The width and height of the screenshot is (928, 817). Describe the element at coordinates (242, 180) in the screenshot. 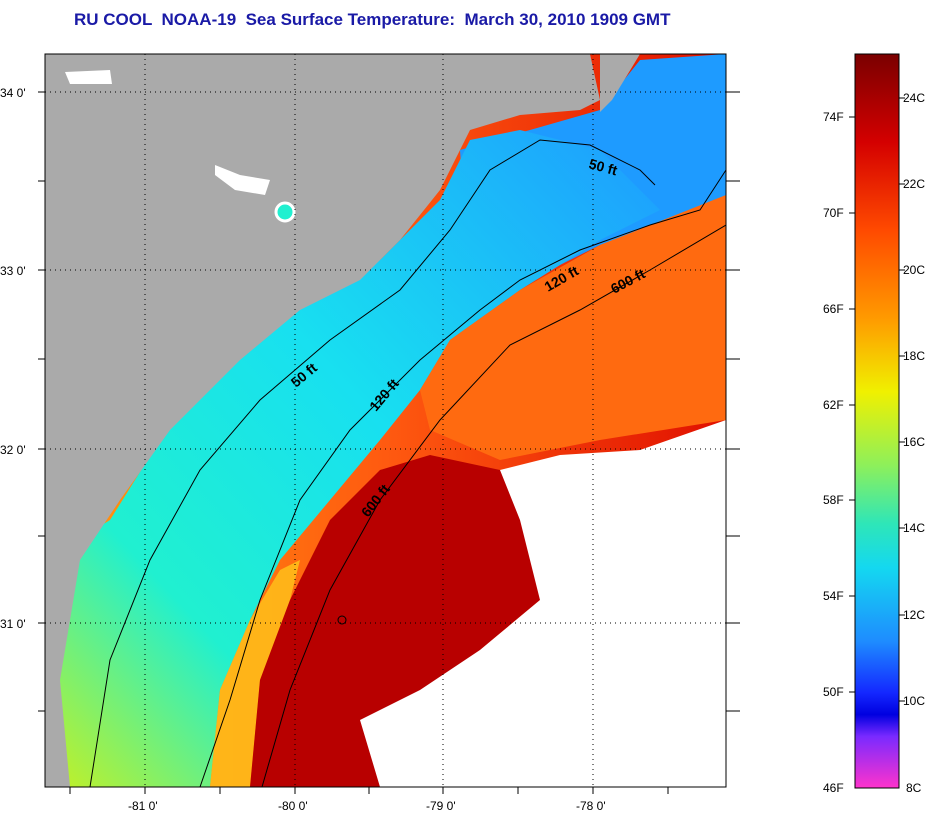

I see `inland-lake` at that location.